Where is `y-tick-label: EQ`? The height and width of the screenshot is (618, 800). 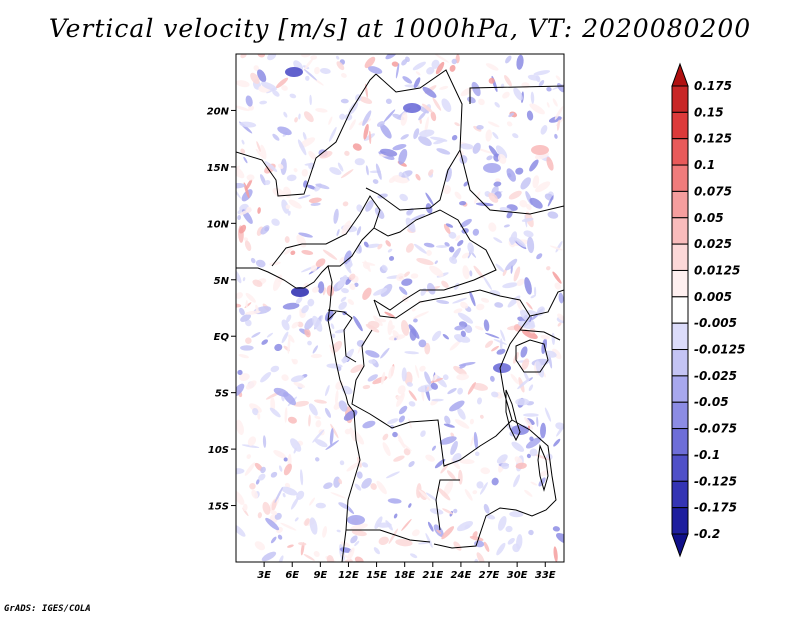
y-tick-label: EQ is located at coordinates (222, 337).